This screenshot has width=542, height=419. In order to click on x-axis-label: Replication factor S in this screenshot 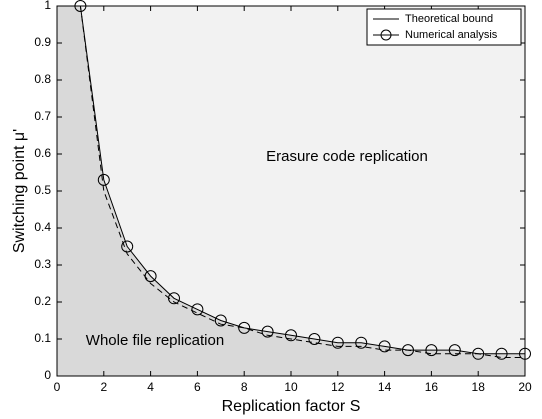, I will do `click(291, 406)`.